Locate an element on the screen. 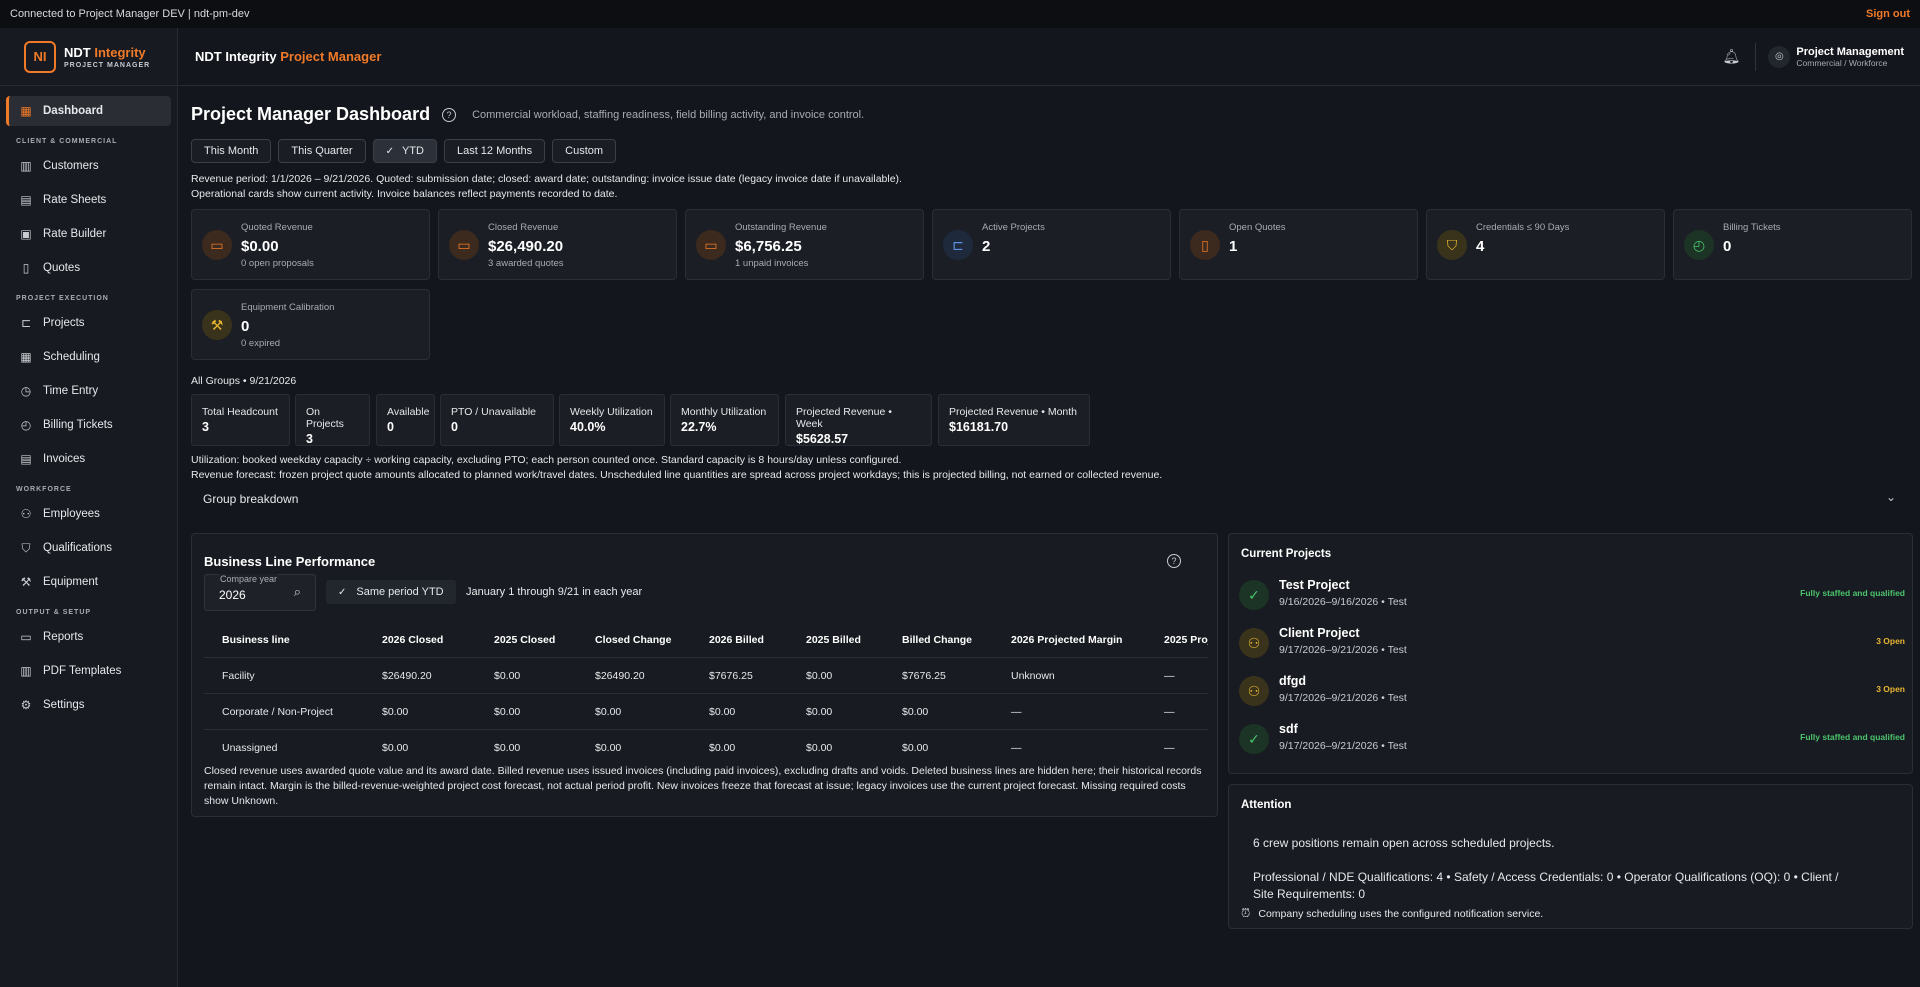 This screenshot has width=1920, height=987. status-badge: Fully staffed and qualified is located at coordinates (1852, 737).